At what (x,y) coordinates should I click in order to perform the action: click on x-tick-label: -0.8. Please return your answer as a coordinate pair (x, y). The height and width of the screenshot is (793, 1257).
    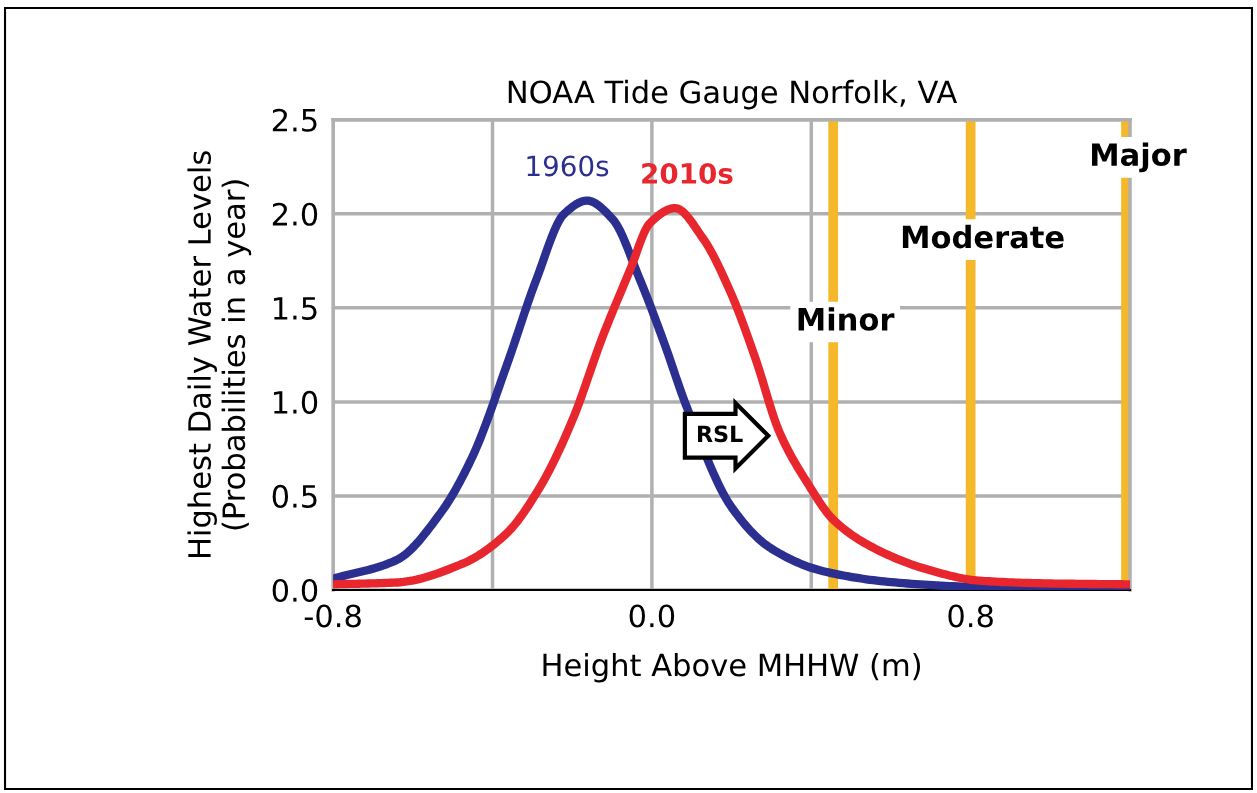
    Looking at the image, I should click on (332, 616).